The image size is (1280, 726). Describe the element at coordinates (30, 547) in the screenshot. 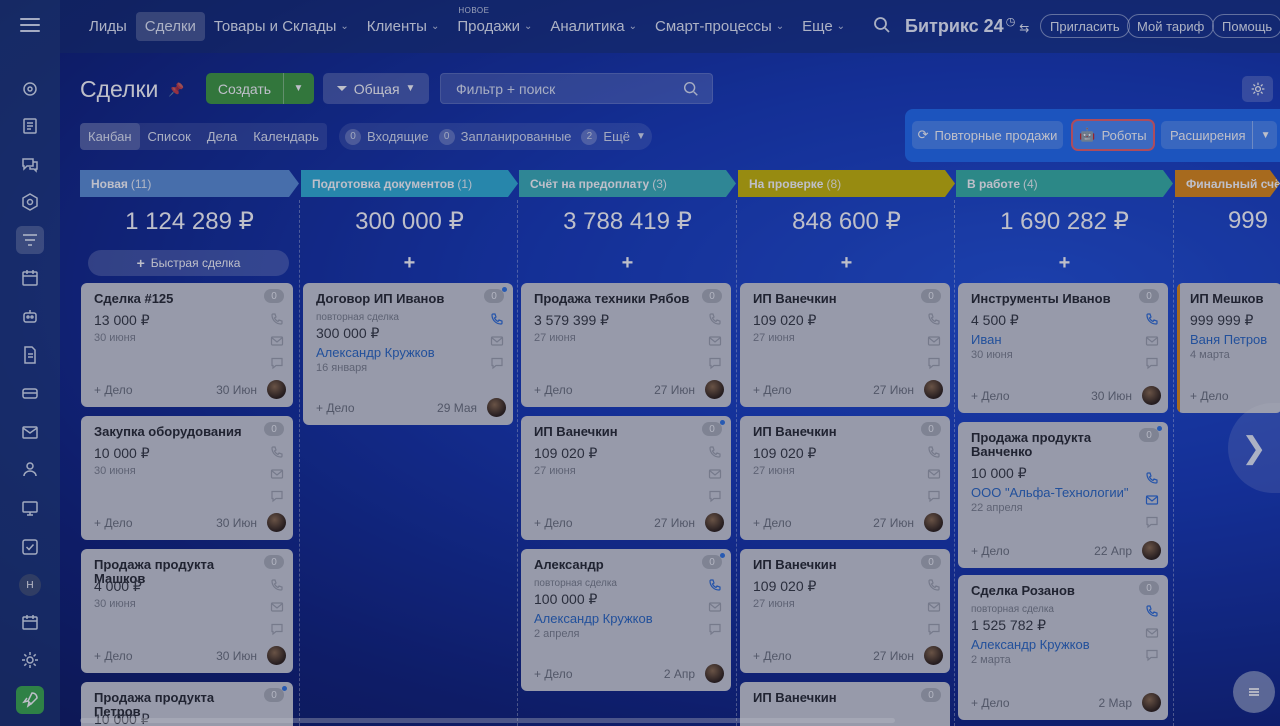

I see `checkbox-icon` at that location.